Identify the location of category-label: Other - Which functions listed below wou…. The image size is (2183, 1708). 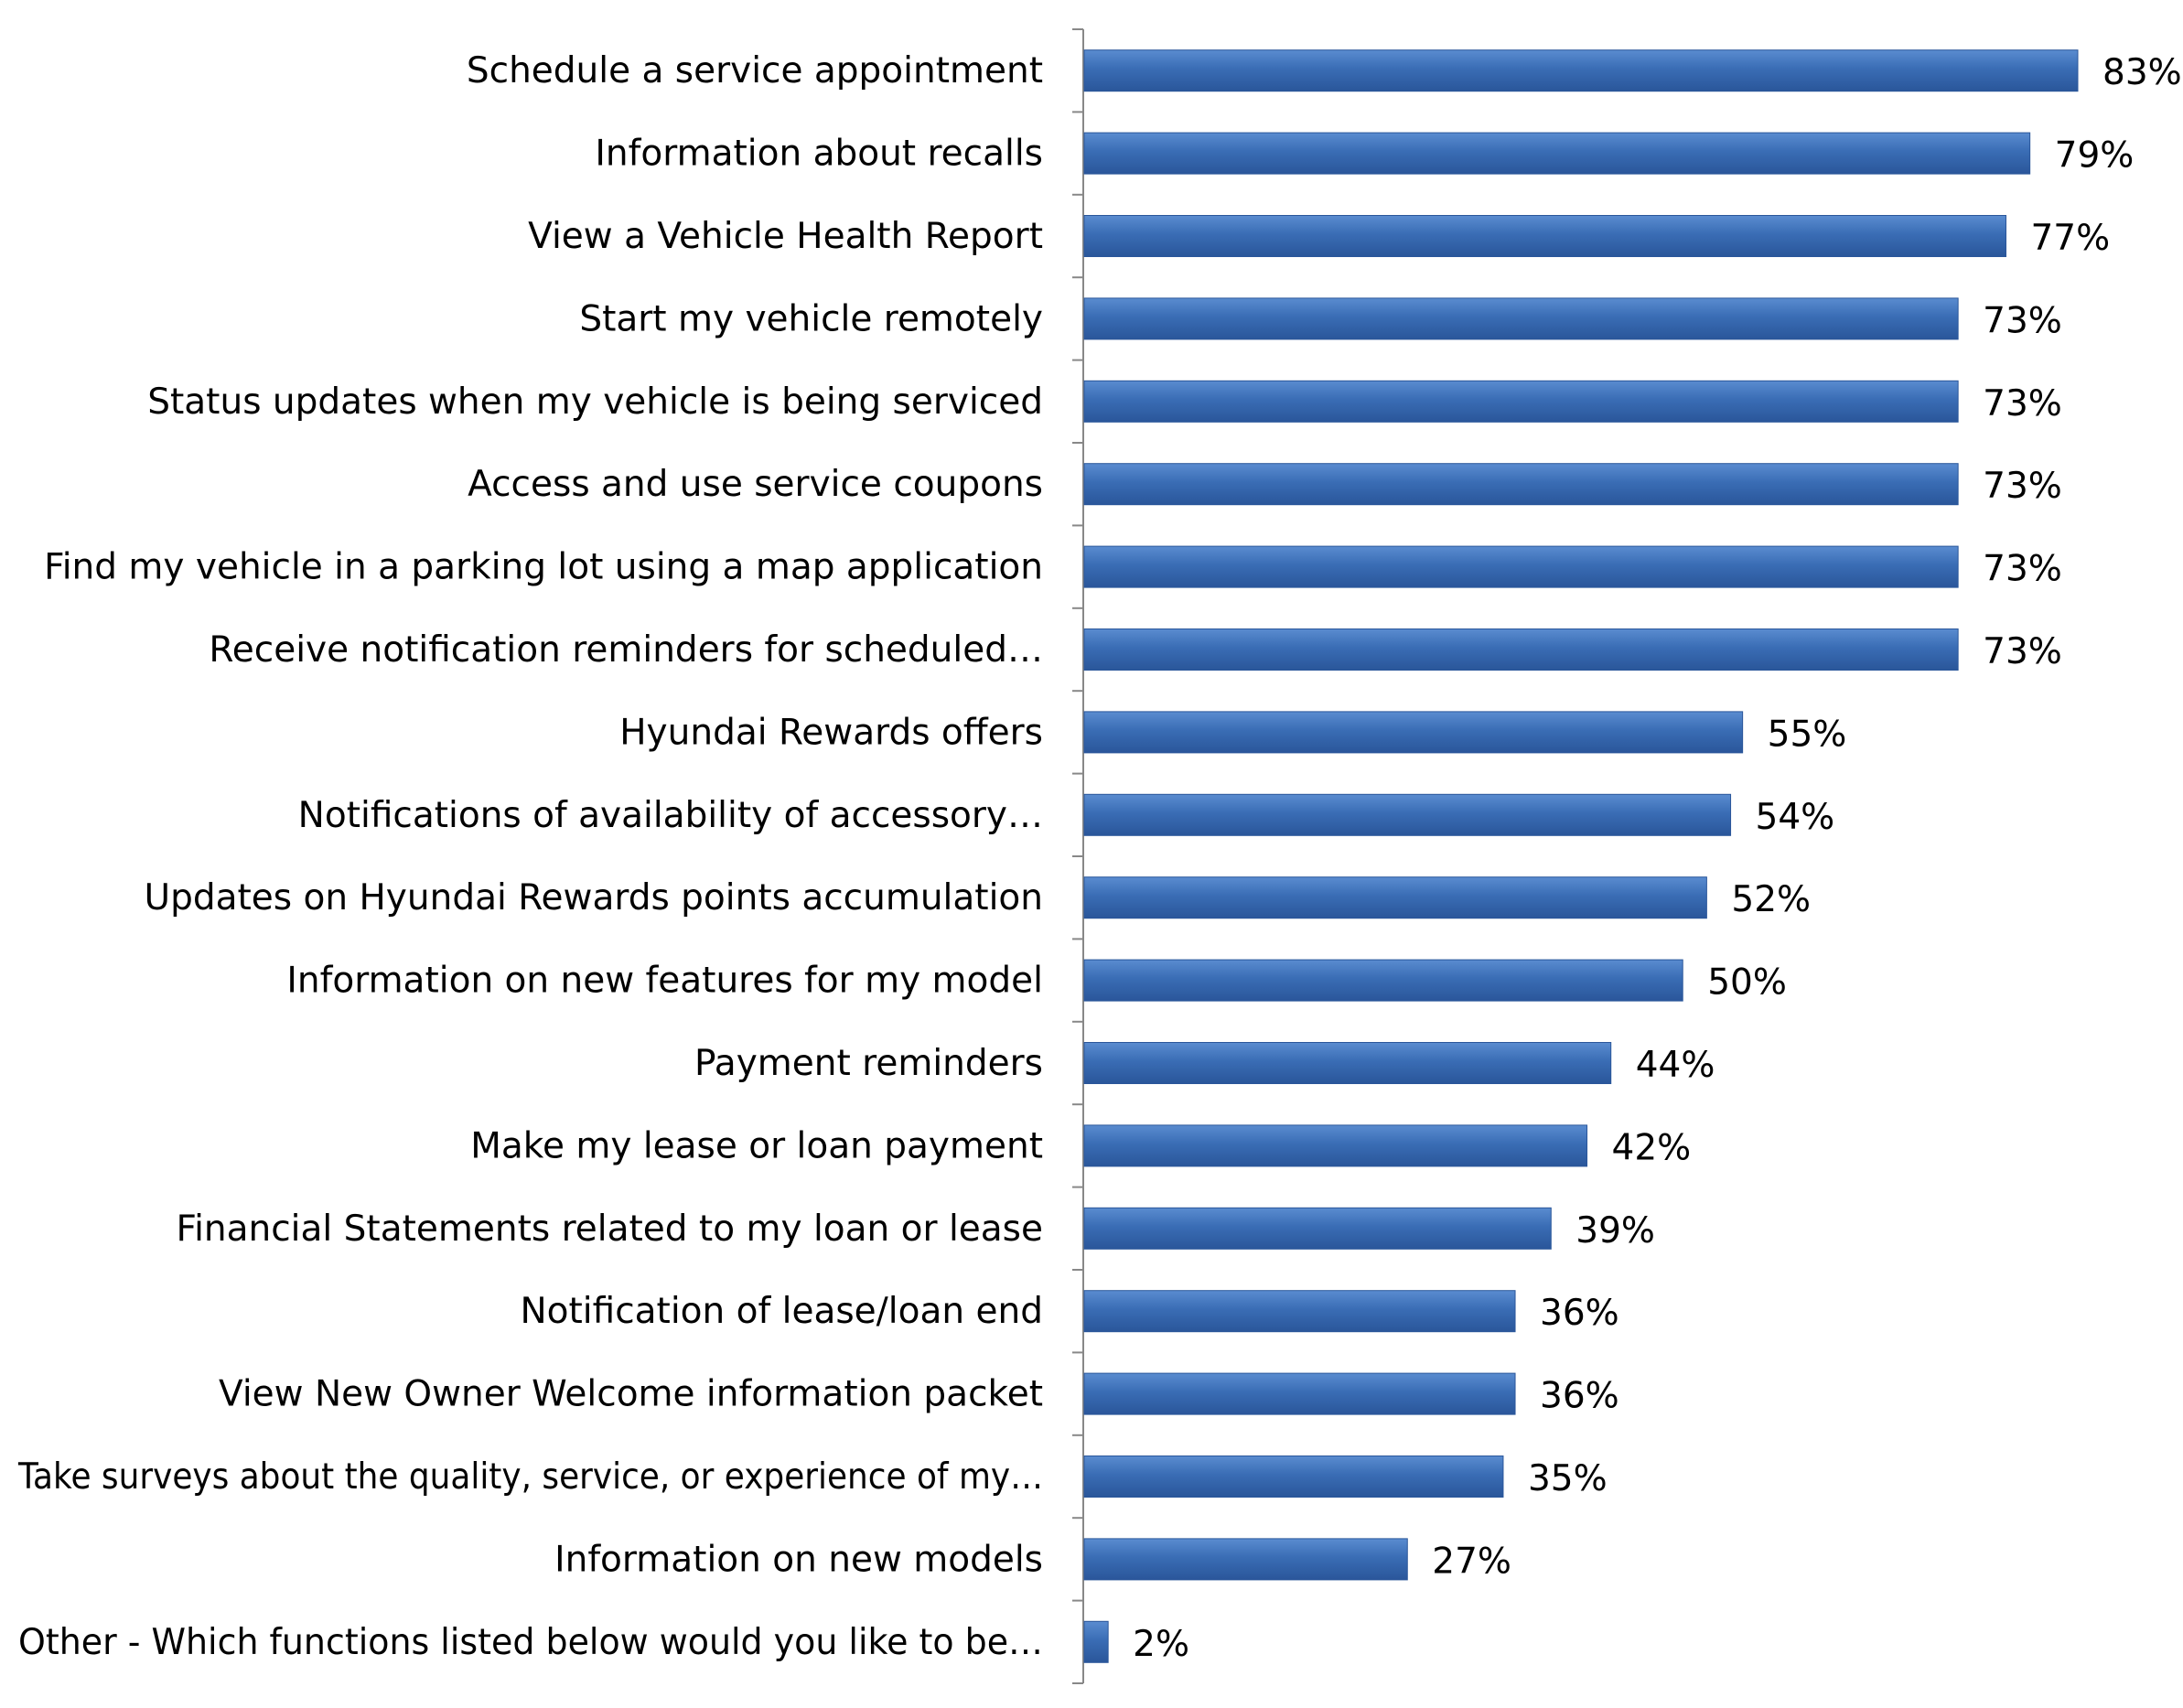
(530, 1642).